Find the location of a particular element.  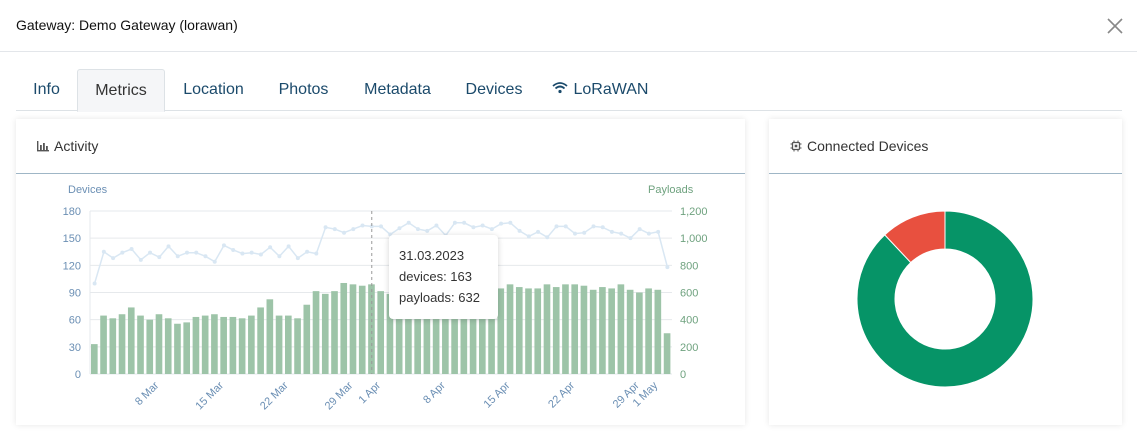

x-axis-tick: 29 Mar is located at coordinates (339, 395).